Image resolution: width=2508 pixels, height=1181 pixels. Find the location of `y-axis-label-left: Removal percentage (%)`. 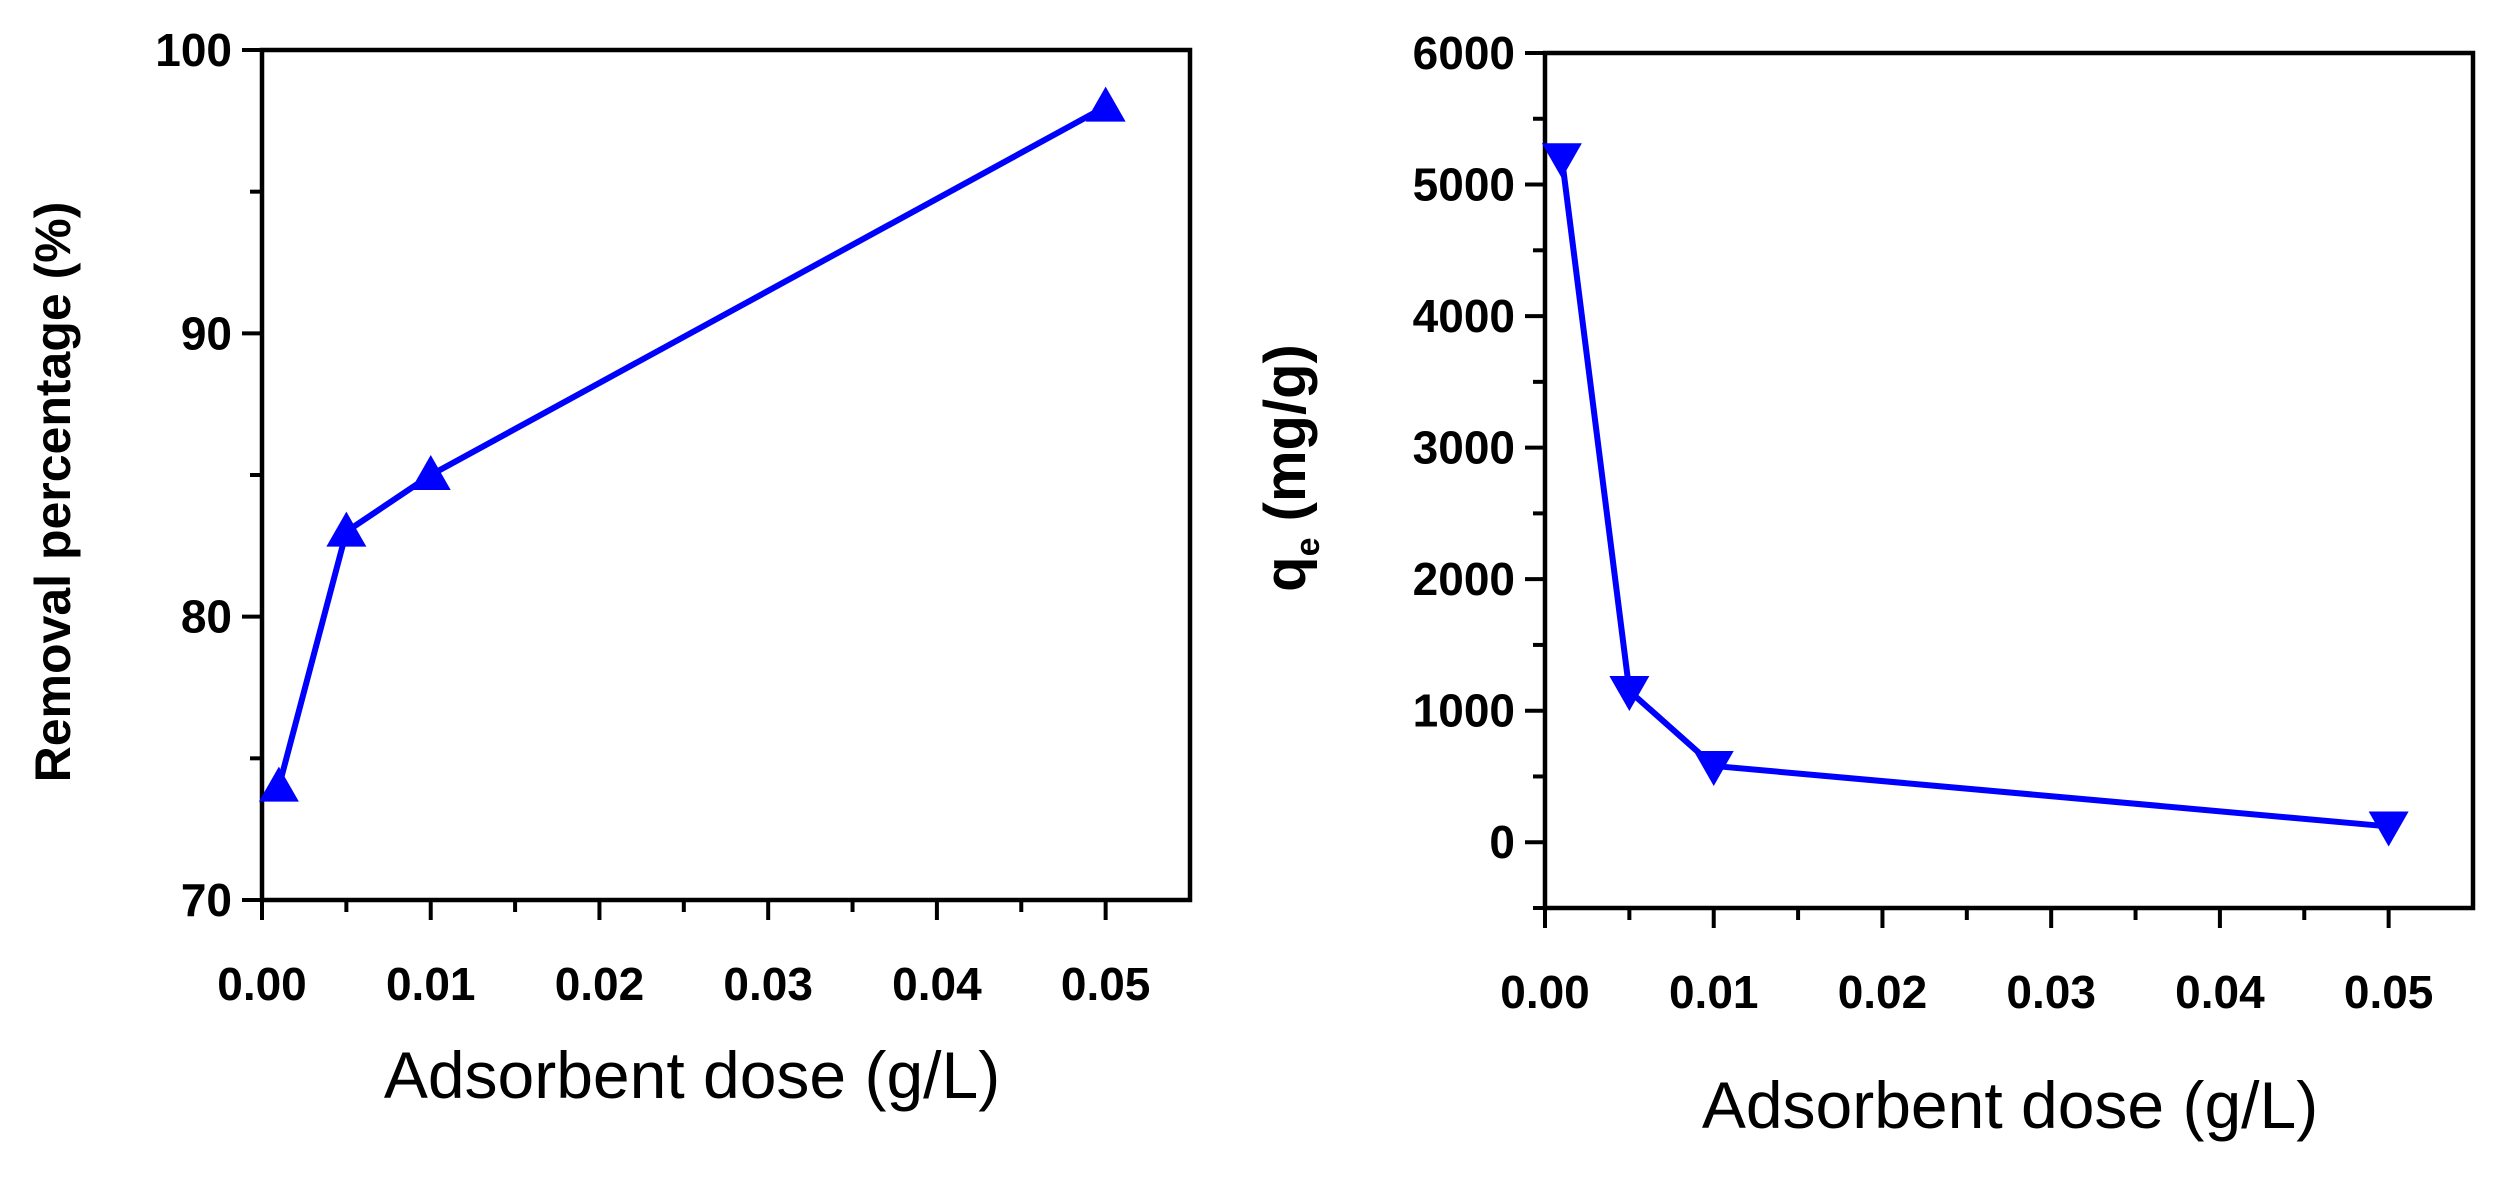

y-axis-label-left: Removal percentage (%) is located at coordinates (53, 492).